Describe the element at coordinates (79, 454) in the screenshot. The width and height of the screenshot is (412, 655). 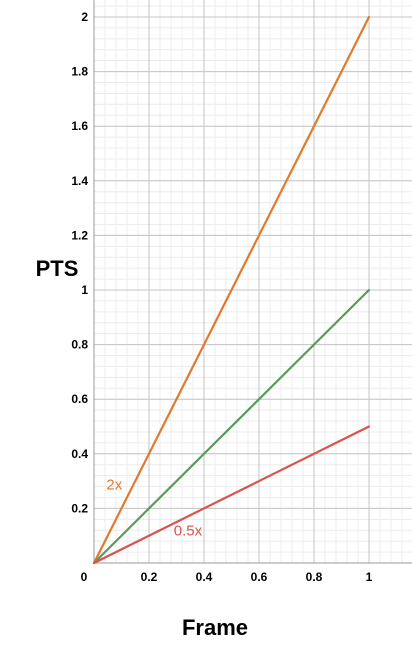
I see `y-tick-label: 0.4` at that location.